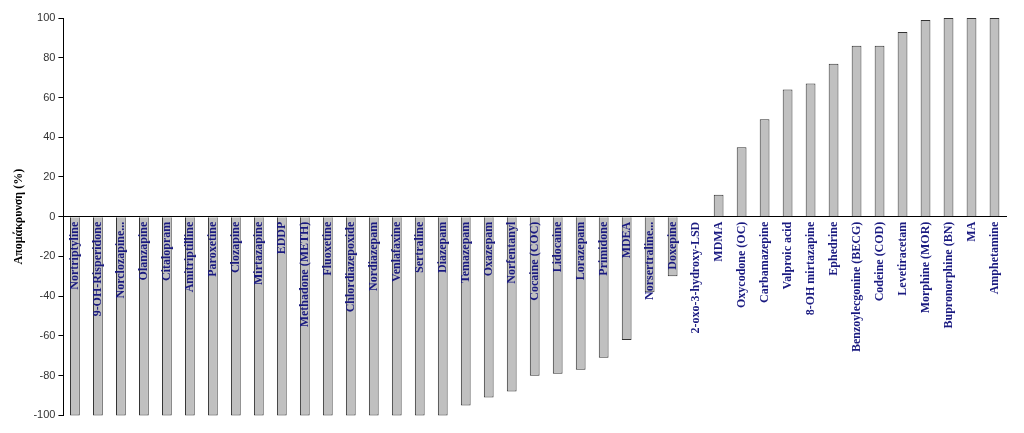  Describe the element at coordinates (717, 241) in the screenshot. I see `x-tick-label: MDMA` at that location.